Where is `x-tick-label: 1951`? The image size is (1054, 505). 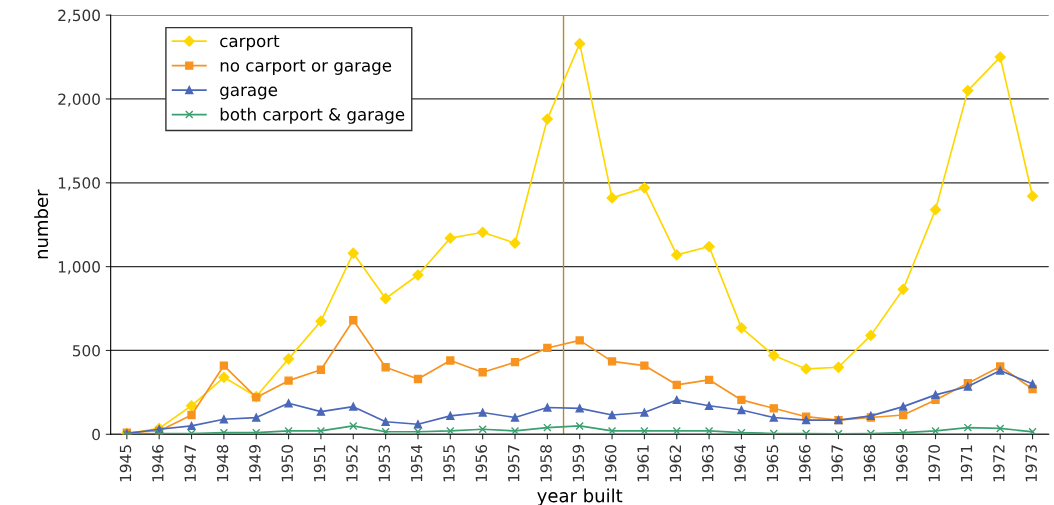 x-tick-label: 1951 is located at coordinates (319, 463).